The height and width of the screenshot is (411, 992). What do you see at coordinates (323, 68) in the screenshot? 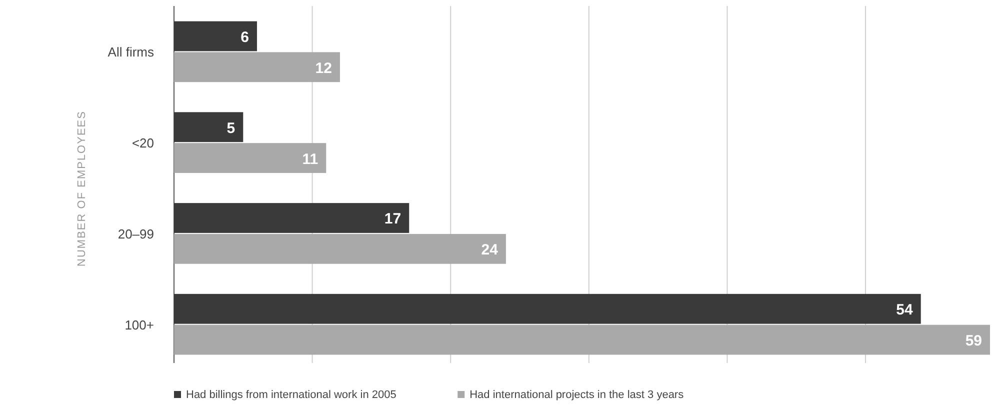
I see `data-label: 12` at bounding box center [323, 68].